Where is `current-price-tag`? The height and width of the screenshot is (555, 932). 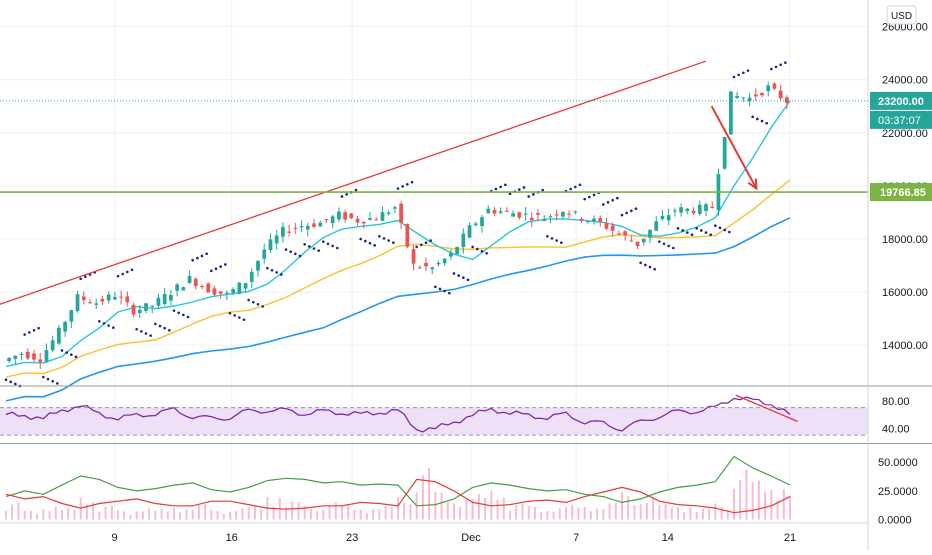 current-price-tag is located at coordinates (901, 100).